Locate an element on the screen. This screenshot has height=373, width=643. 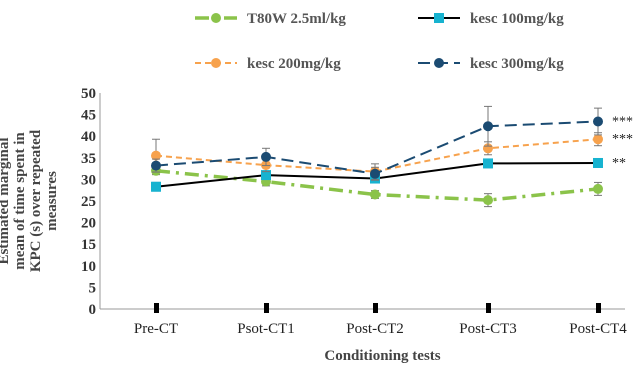
x-tick-label: Post-CT4 is located at coordinates (598, 329).